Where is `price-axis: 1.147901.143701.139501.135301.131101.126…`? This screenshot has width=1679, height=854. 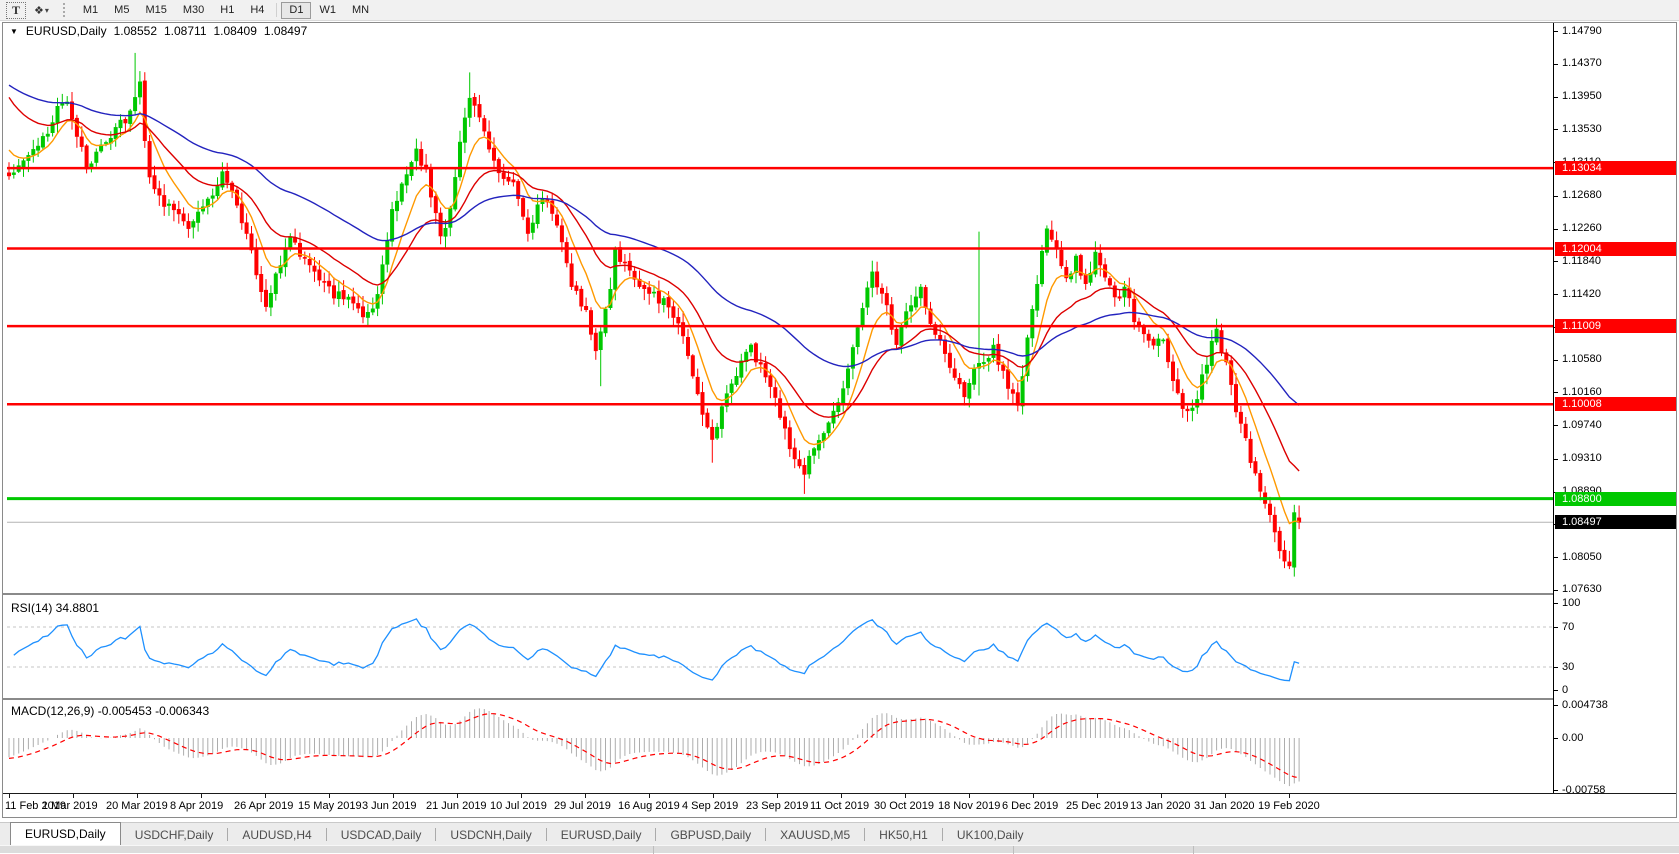 price-axis: 1.147901.143701.139501.135301.131101.126… is located at coordinates (1614, 409).